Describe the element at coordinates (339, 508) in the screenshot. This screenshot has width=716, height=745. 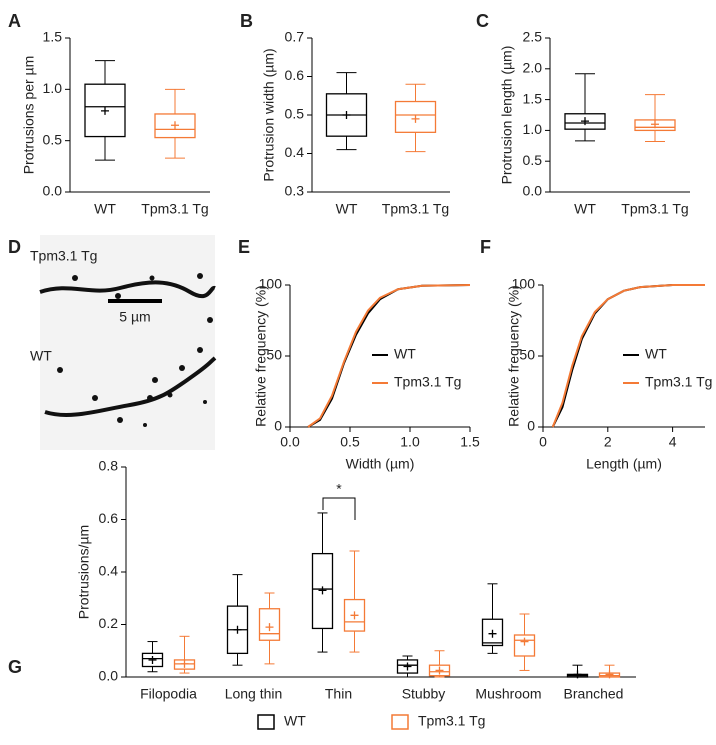
I see `significance-bracket` at that location.